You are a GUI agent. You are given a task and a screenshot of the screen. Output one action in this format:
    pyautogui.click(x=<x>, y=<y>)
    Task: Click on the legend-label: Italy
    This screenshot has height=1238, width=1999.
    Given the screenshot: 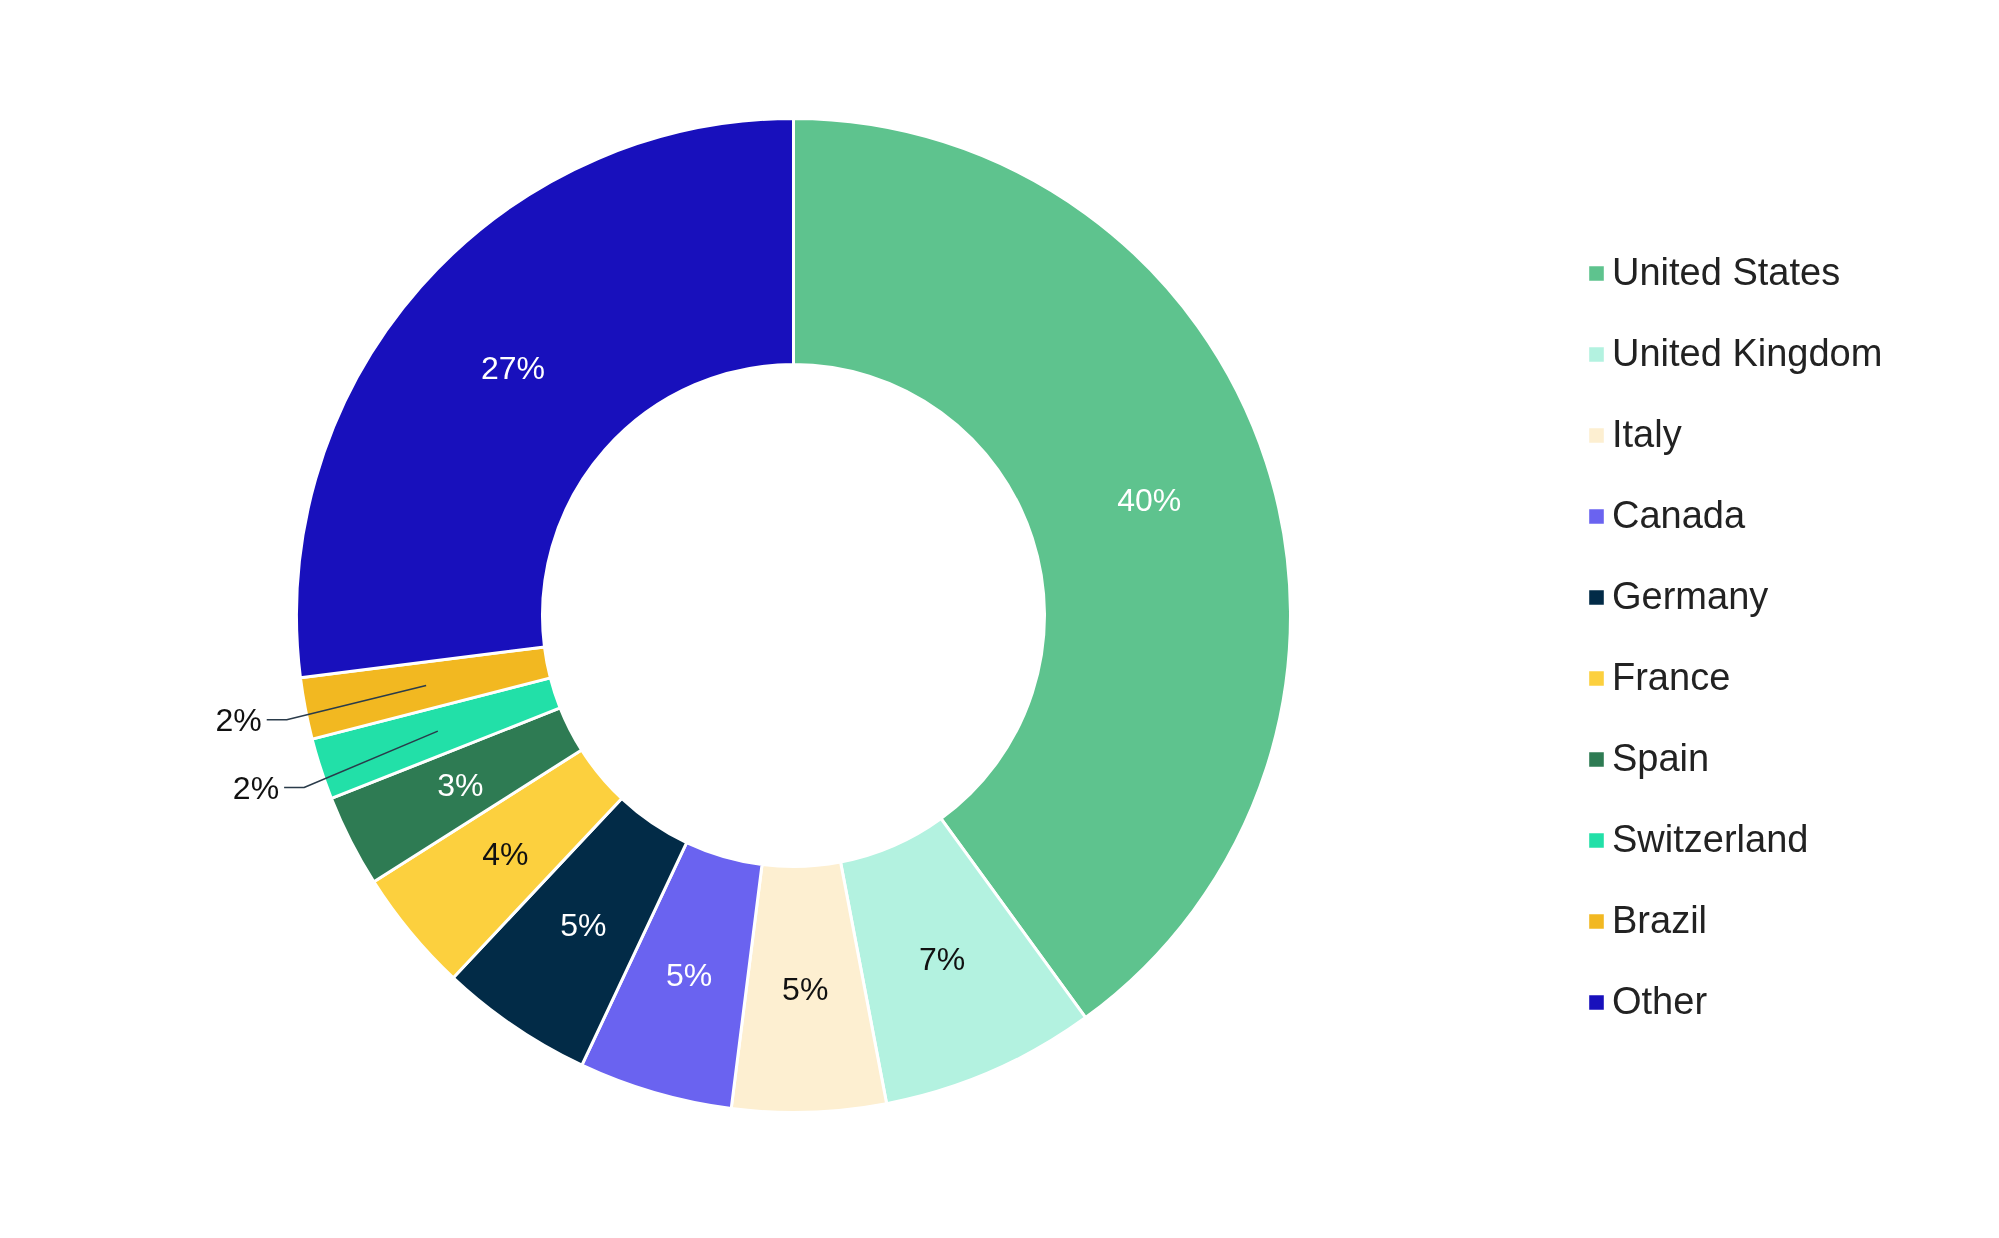 What is the action you would take?
    pyautogui.click(x=1647, y=434)
    